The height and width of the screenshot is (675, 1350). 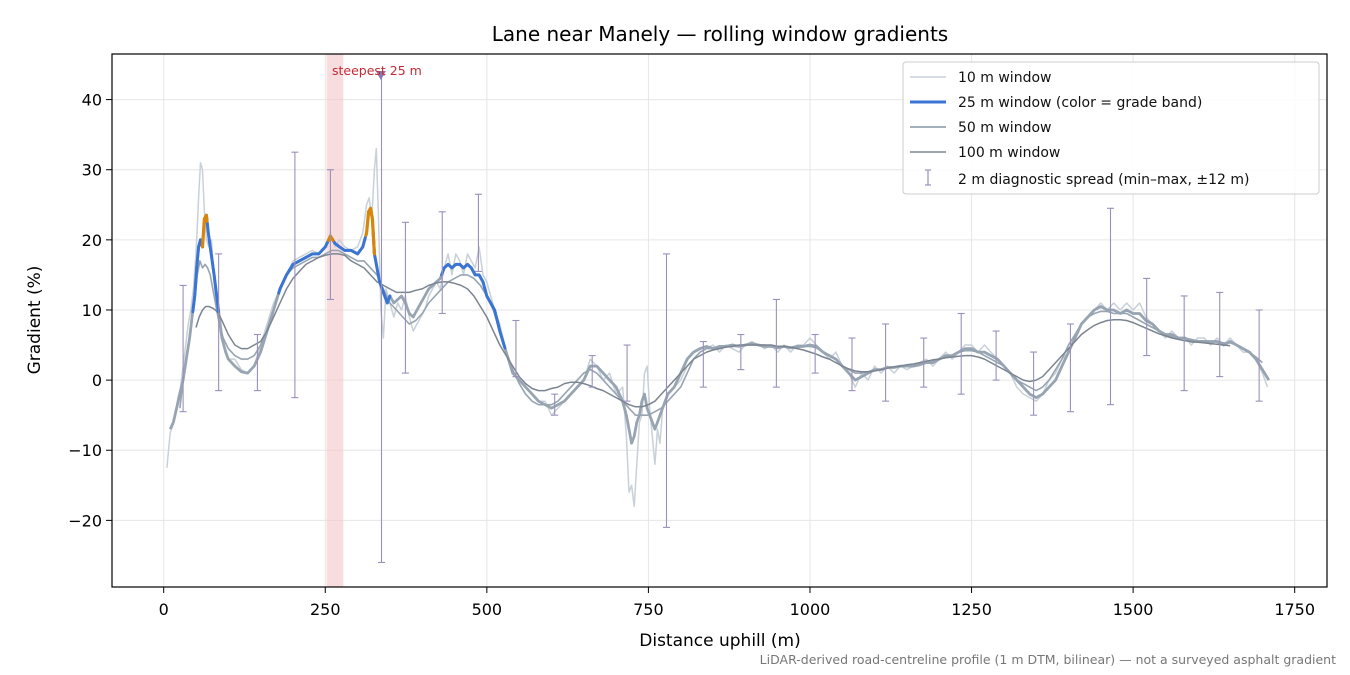 I want to click on y-tick-label: 30, so click(x=92, y=170).